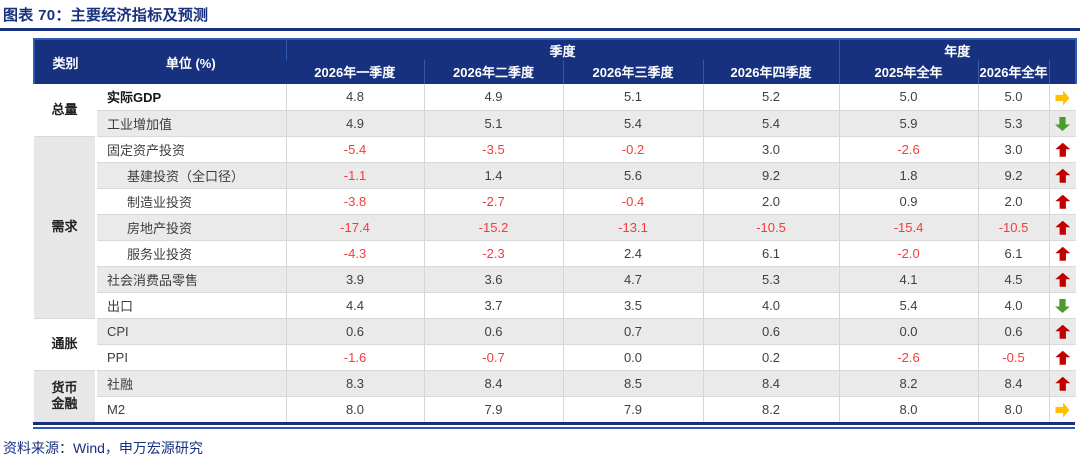 Image resolution: width=1080 pixels, height=458 pixels. Describe the element at coordinates (191, 122) in the screenshot. I see `row-label: 工业增加值` at that location.